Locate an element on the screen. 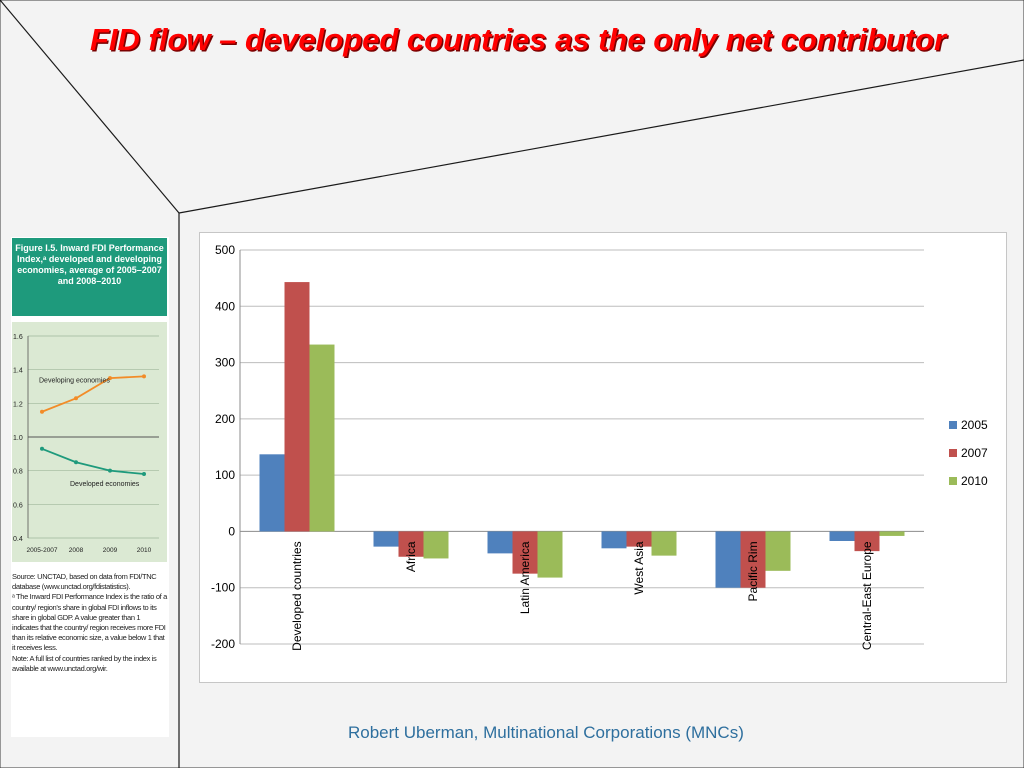 The height and width of the screenshot is (768, 1024). y-tick-label: 400 is located at coordinates (225, 306).